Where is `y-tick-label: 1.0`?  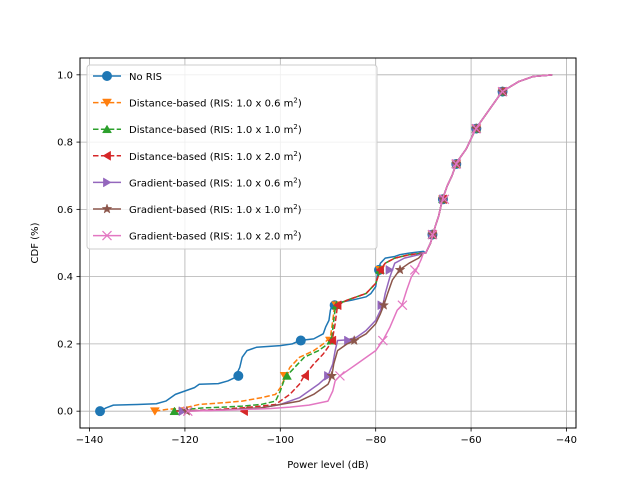 y-tick-label: 1.0 is located at coordinates (65, 75).